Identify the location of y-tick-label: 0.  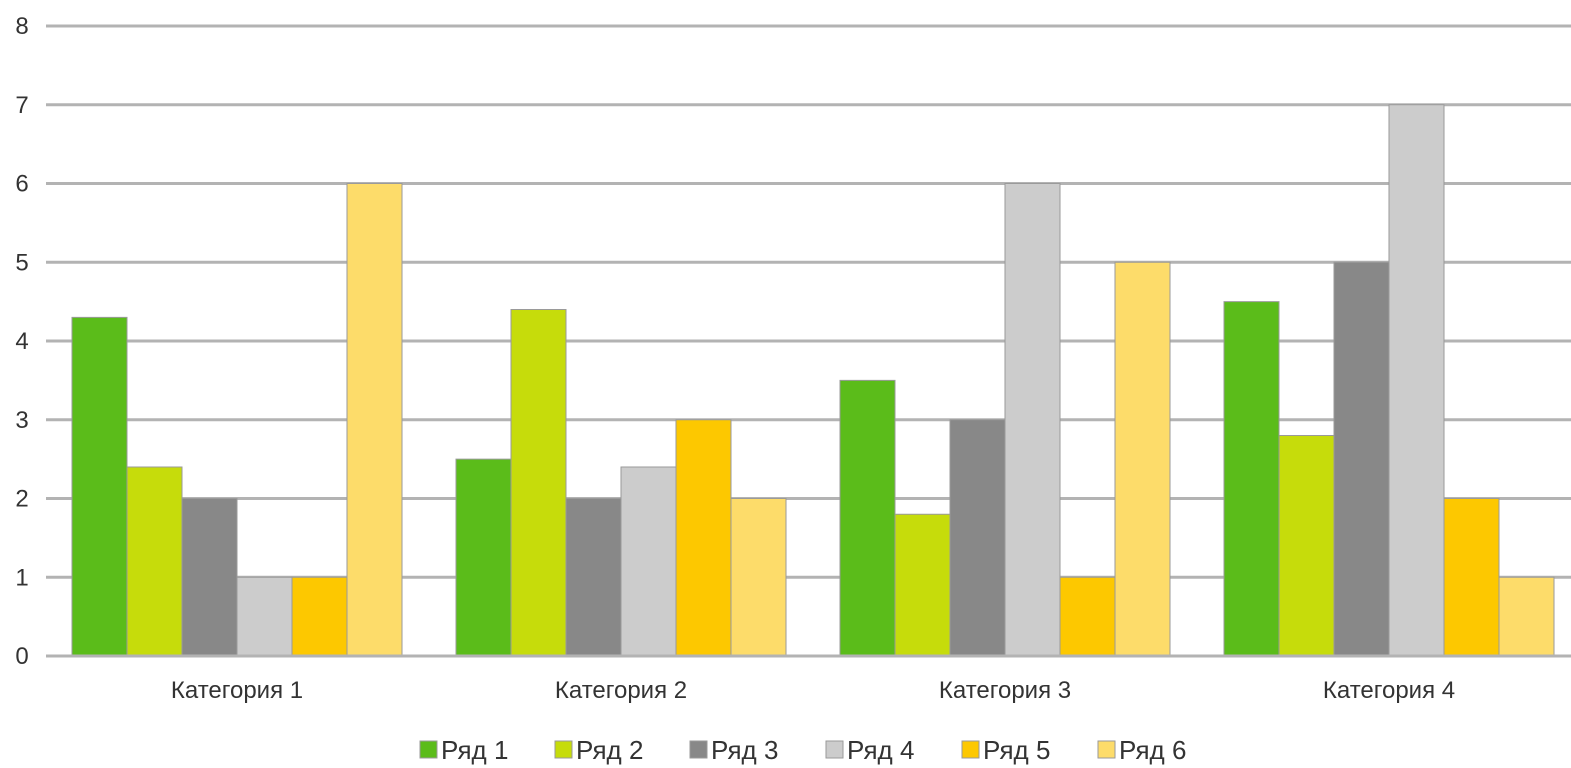
(21, 656).